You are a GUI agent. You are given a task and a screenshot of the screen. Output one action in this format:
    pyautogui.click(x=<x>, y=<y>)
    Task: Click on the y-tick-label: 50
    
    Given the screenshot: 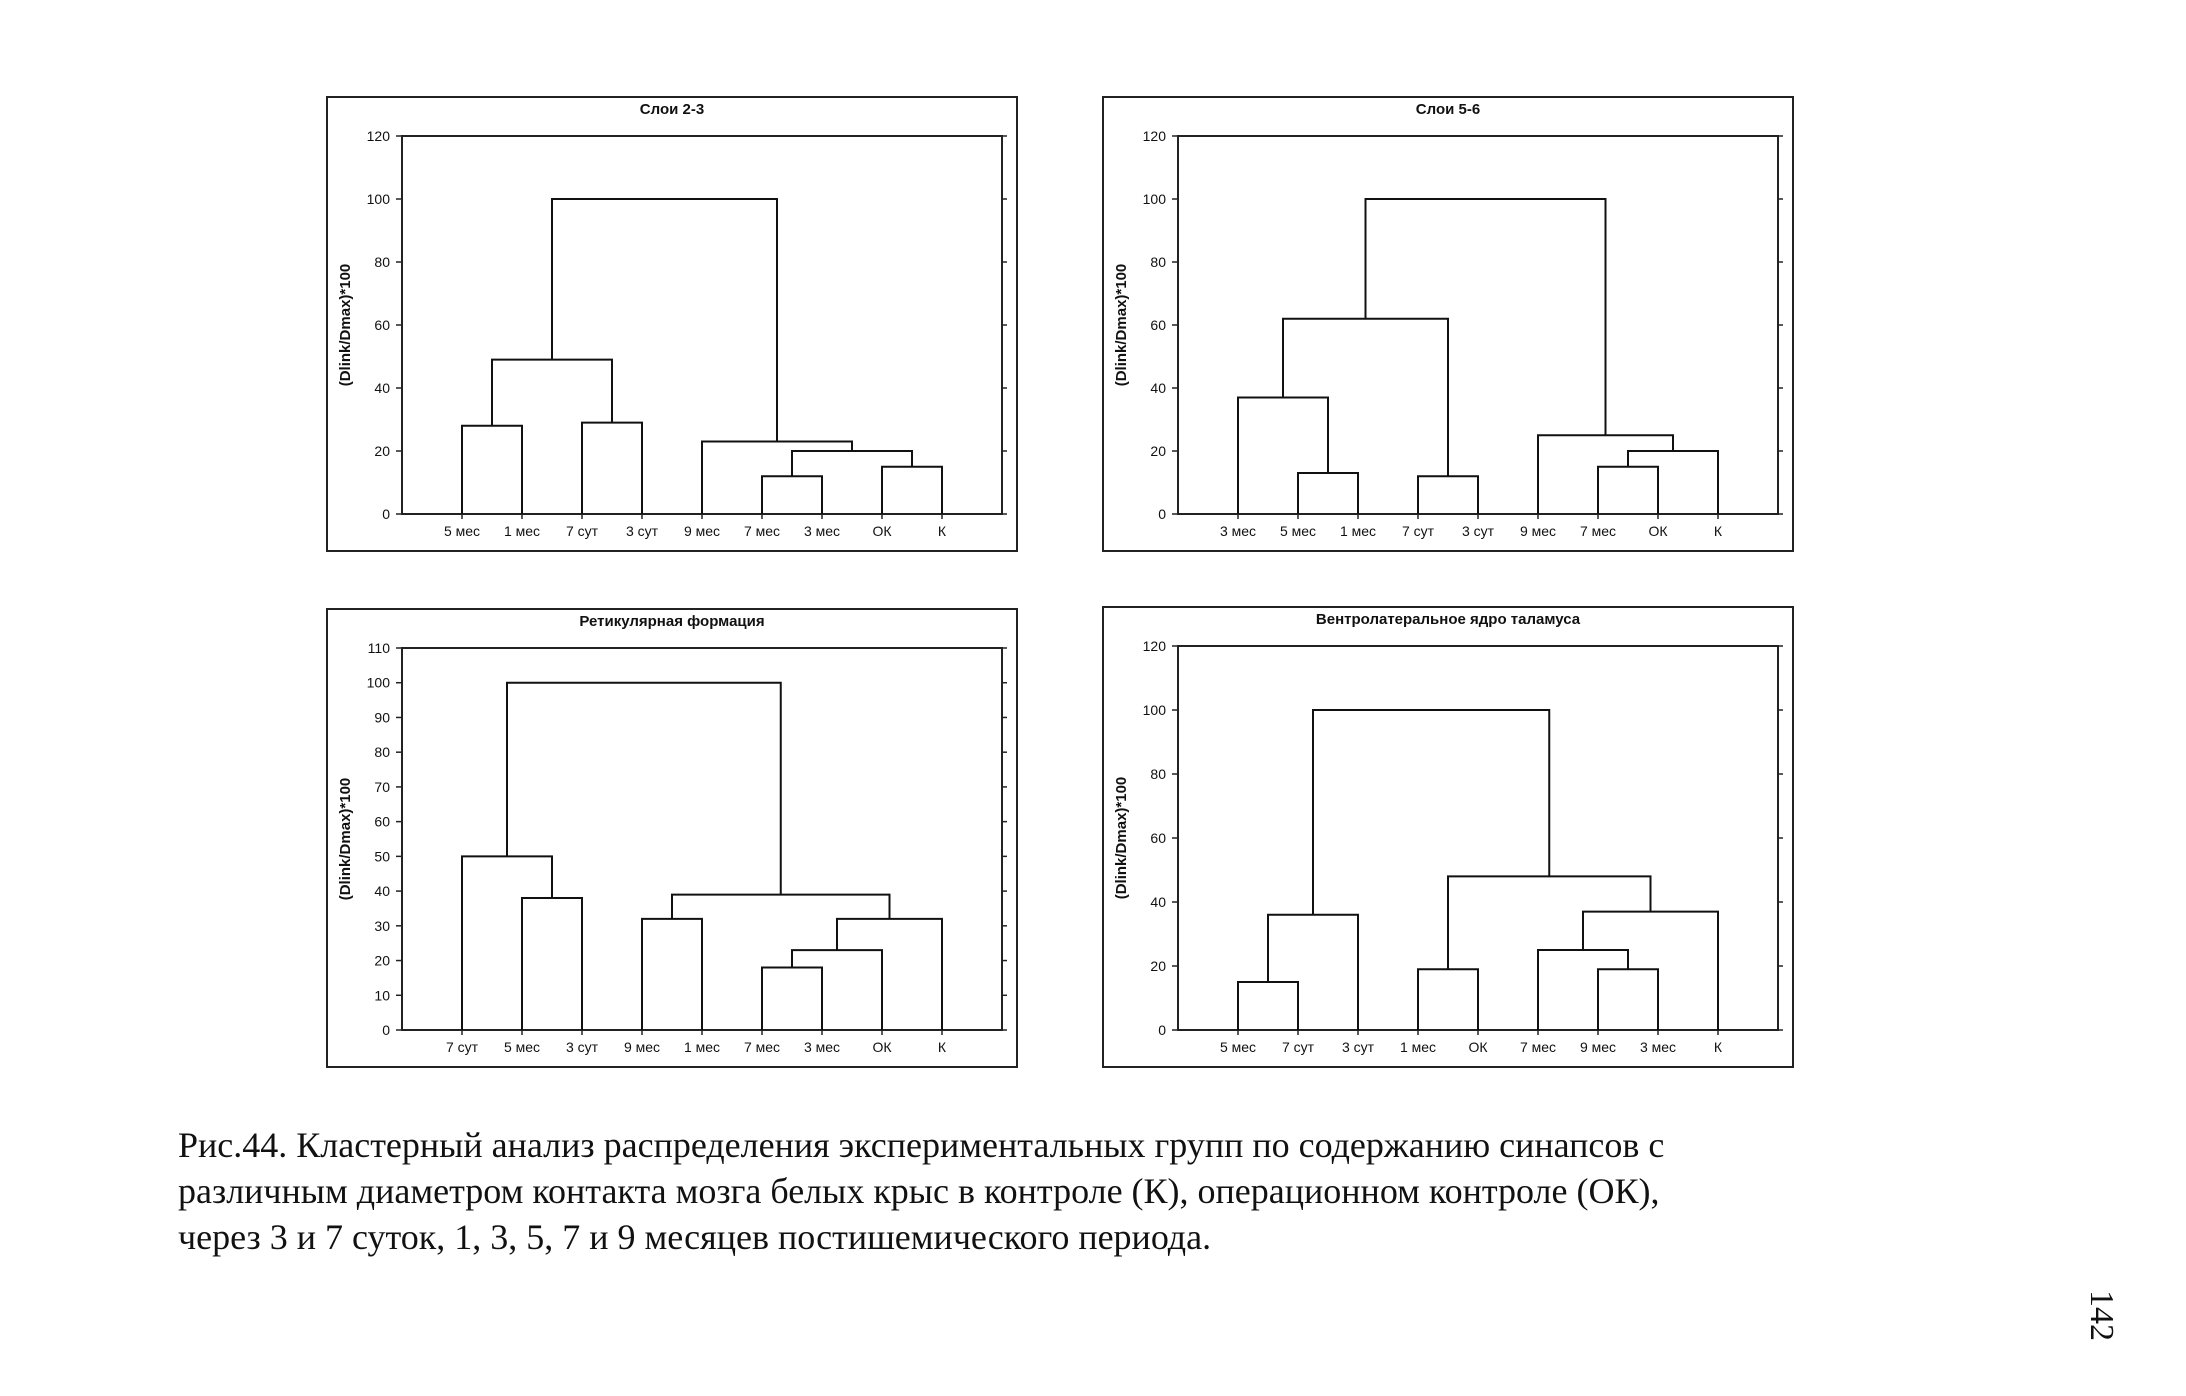 What is the action you would take?
    pyautogui.click(x=382, y=856)
    